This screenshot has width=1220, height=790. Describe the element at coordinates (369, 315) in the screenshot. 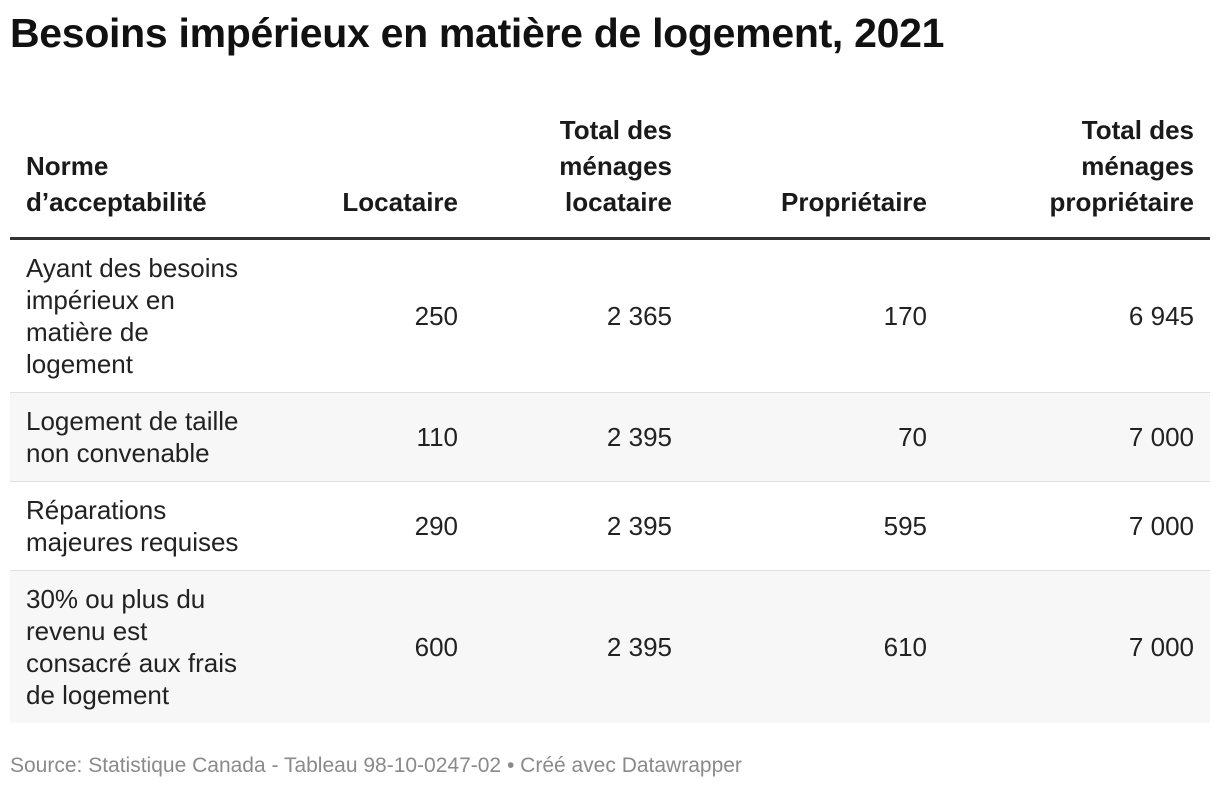

I see `cell-locataire: 250` at that location.